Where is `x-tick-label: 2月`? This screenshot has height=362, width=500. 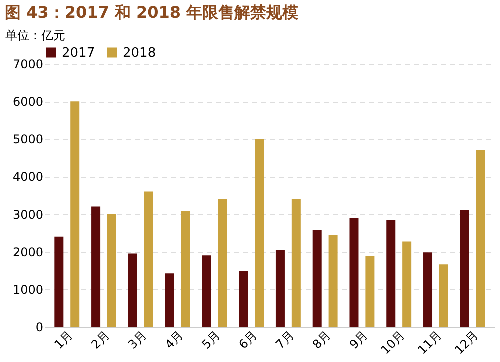
x-tick-label: 2月 is located at coordinates (100, 340).